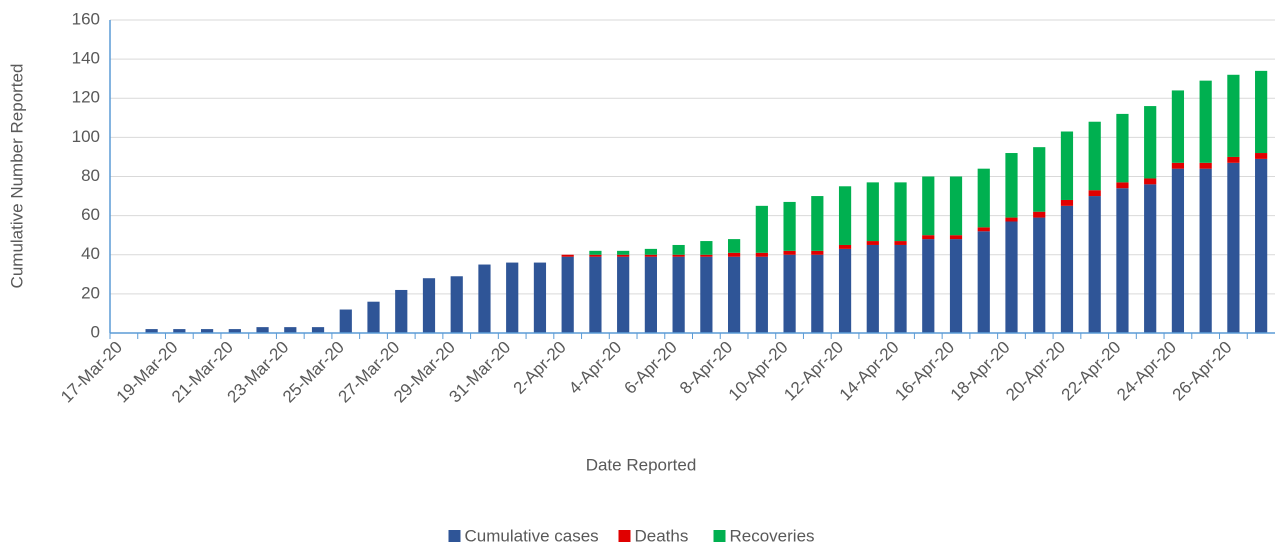 This screenshot has height=554, width=1281. Describe the element at coordinates (86, 136) in the screenshot. I see `y-tick-label: 100` at that location.